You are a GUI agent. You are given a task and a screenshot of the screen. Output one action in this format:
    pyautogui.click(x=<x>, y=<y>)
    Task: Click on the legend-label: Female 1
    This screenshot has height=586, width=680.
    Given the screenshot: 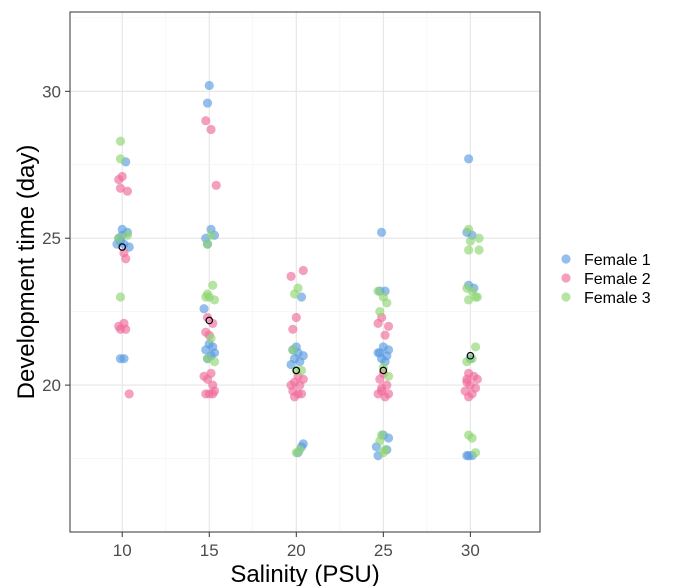 What is the action you would take?
    pyautogui.click(x=617, y=260)
    